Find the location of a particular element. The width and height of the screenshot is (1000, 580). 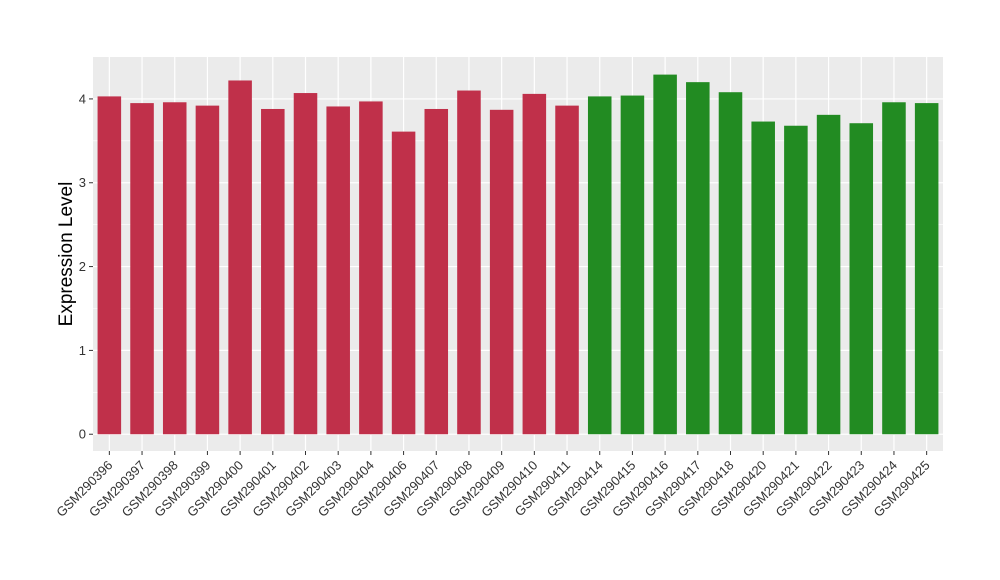

y-tick-label: 0 is located at coordinates (82, 434).